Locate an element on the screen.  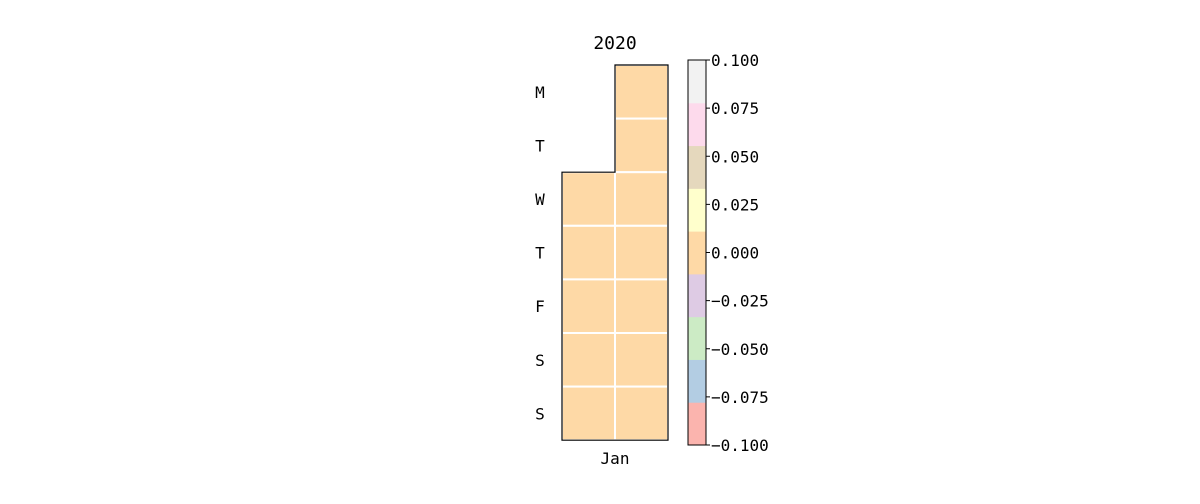
colorbar-tick-label: −0.025 is located at coordinates (740, 301).